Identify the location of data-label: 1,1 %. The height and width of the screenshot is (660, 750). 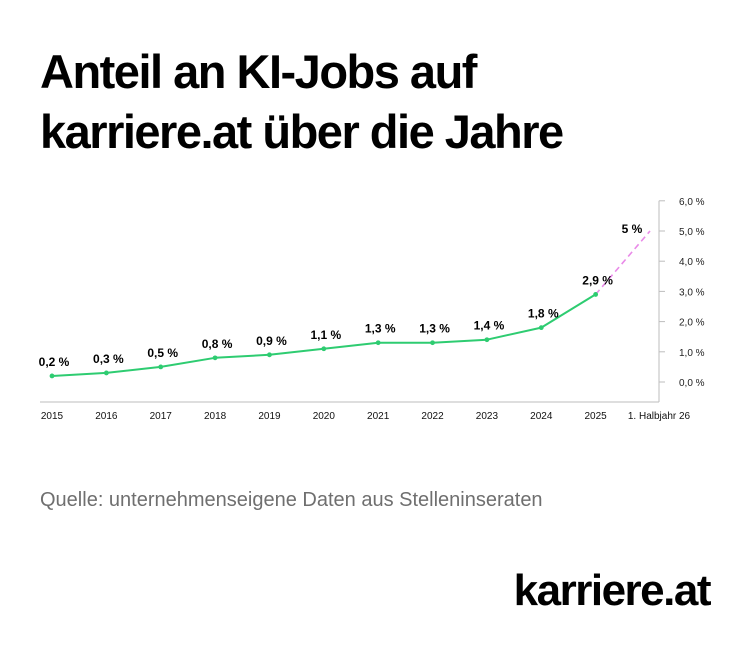
(325, 335).